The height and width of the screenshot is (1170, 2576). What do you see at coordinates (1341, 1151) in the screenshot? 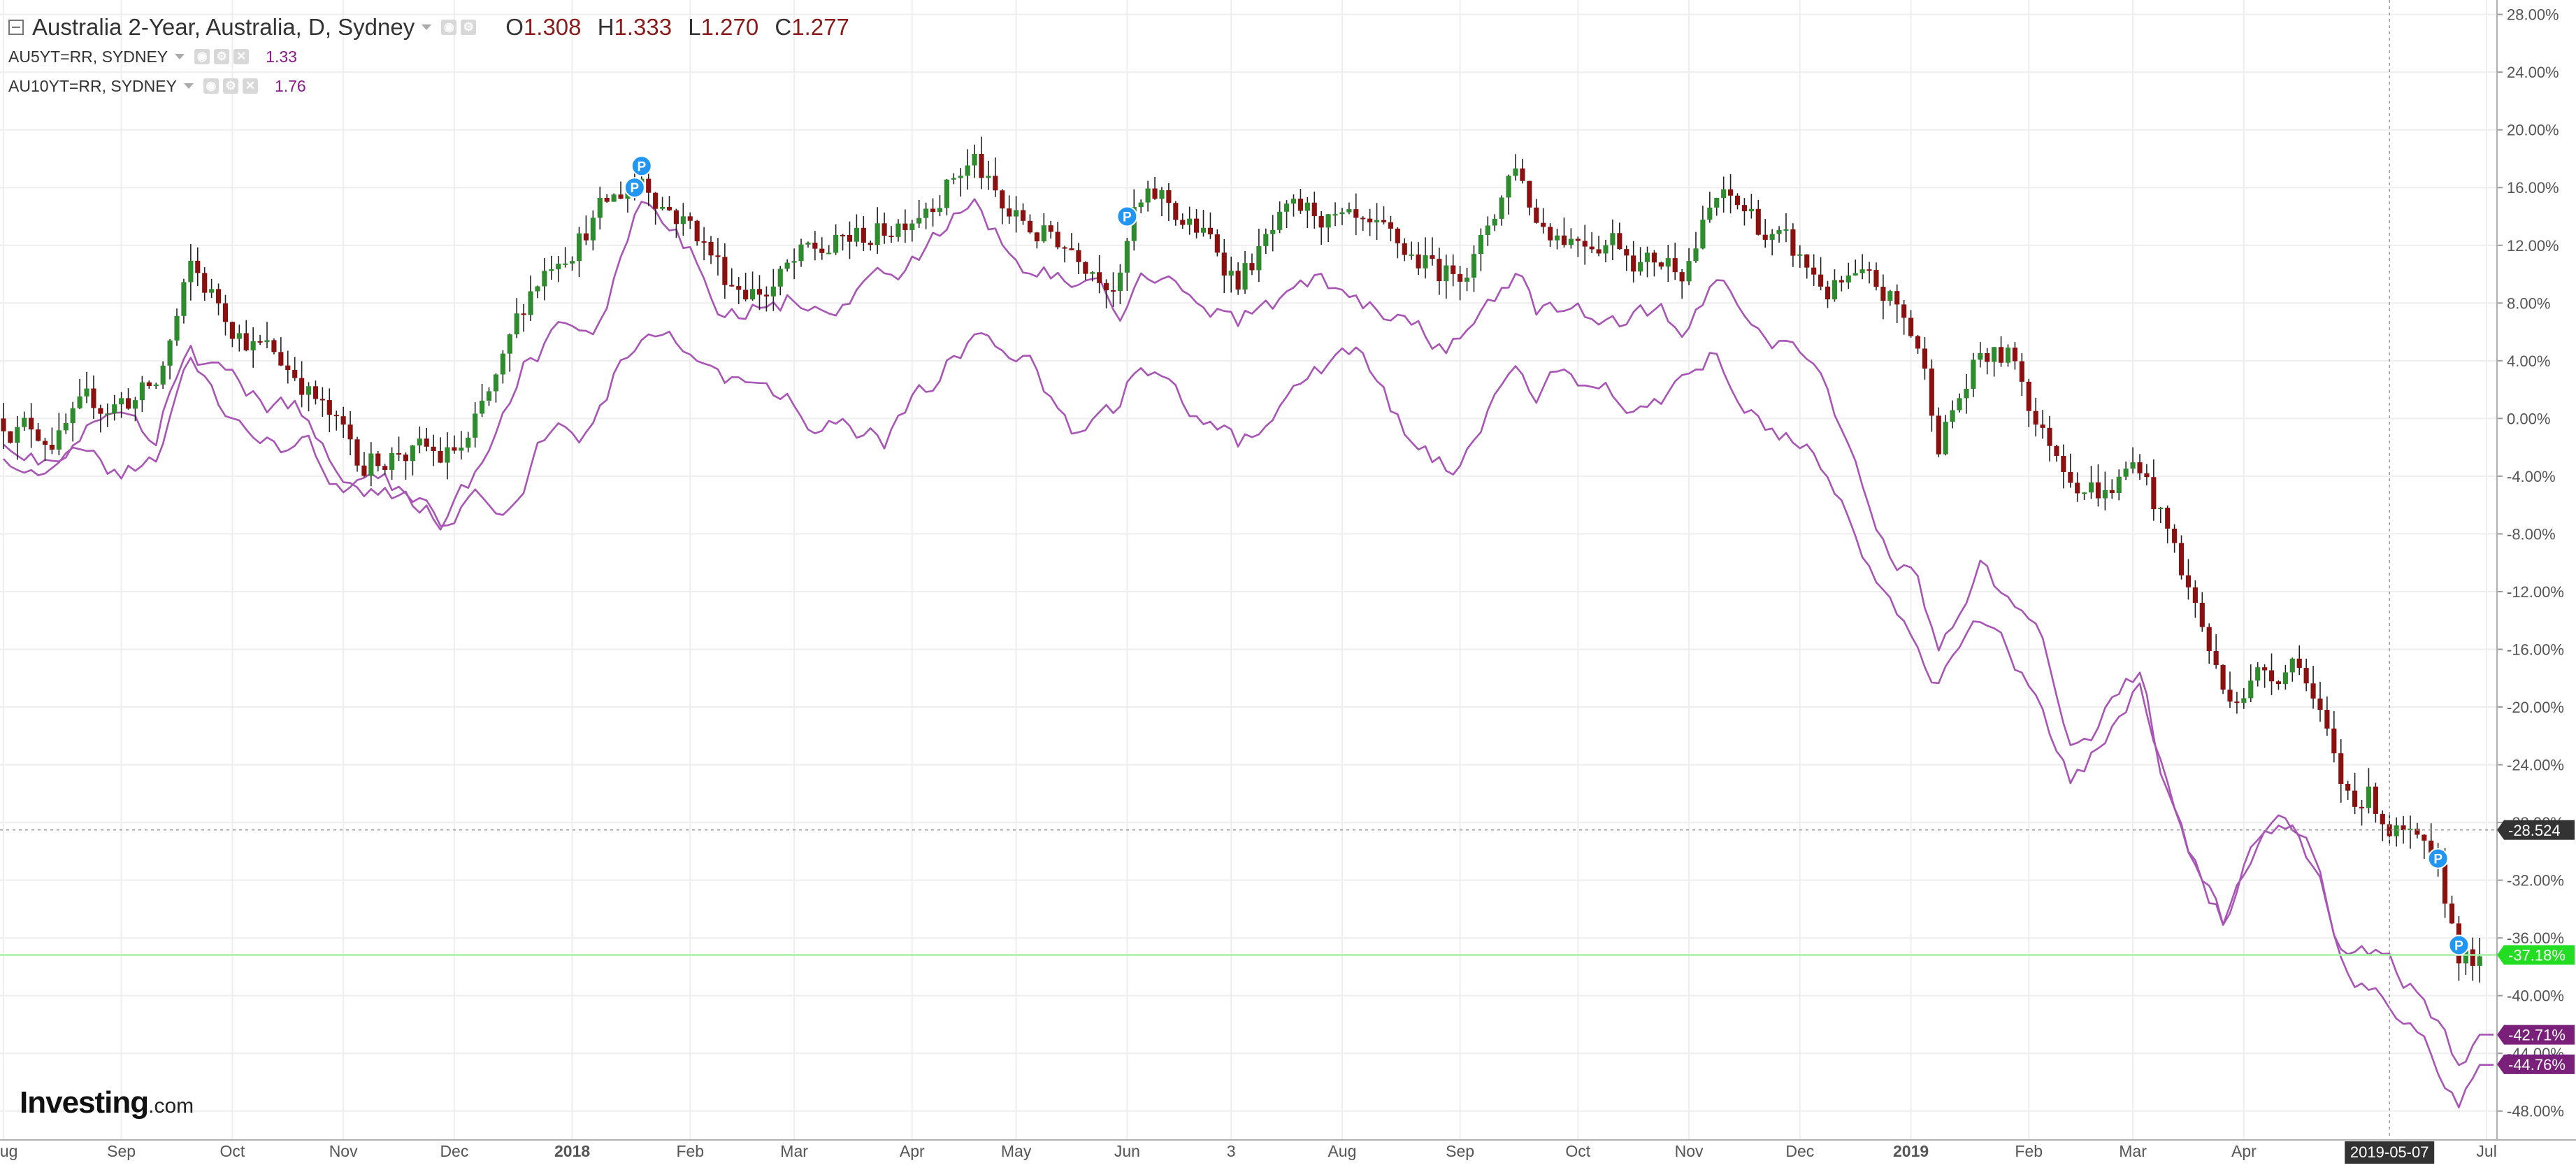
I see `x-tick-label: Aug` at bounding box center [1341, 1151].